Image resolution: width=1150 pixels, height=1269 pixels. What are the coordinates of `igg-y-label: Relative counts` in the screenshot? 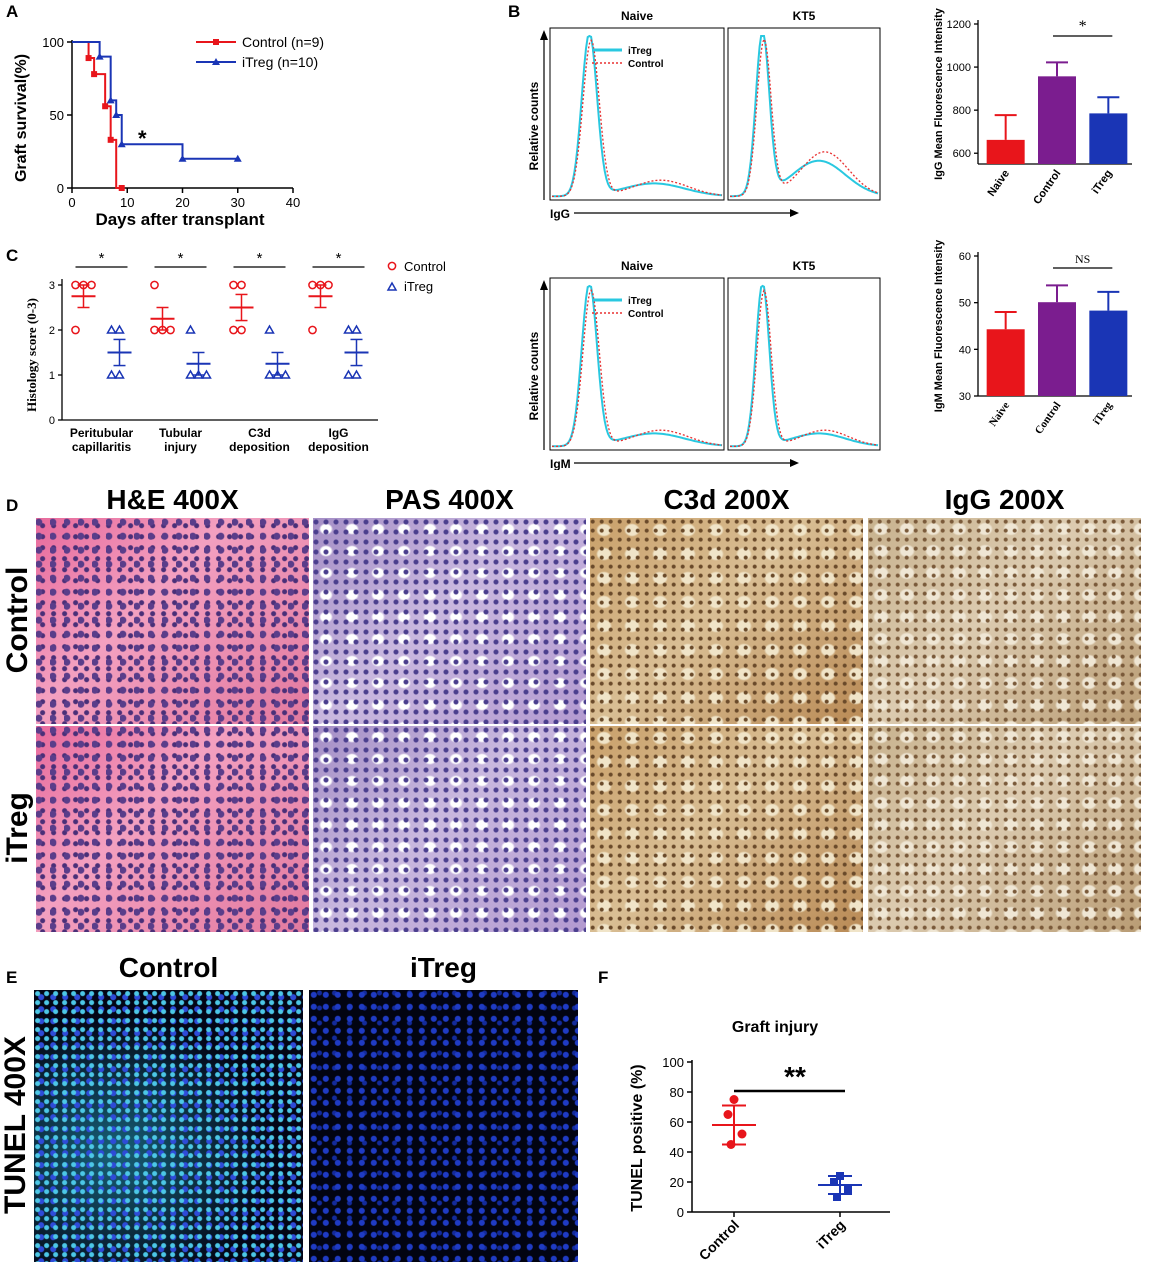 It's located at (534, 125).